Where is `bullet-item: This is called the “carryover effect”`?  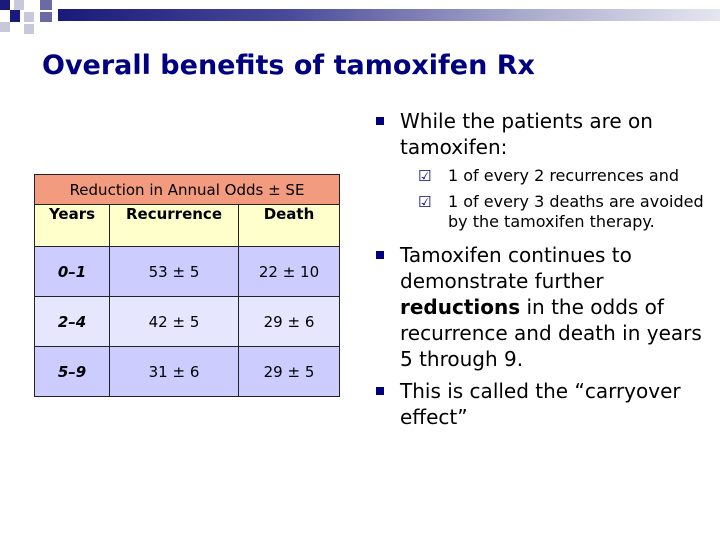
bullet-item: This is called the “carryover effect” is located at coordinates (539, 404).